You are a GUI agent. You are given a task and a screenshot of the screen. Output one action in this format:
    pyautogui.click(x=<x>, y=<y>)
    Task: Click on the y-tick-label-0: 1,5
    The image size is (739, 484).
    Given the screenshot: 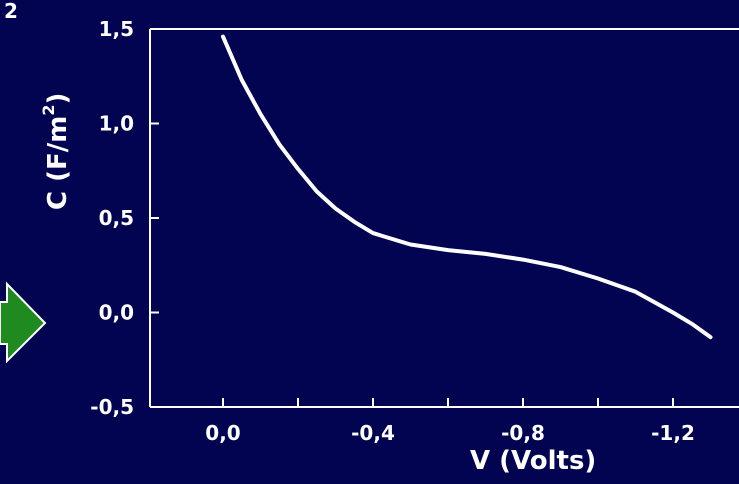 What is the action you would take?
    pyautogui.click(x=116, y=29)
    